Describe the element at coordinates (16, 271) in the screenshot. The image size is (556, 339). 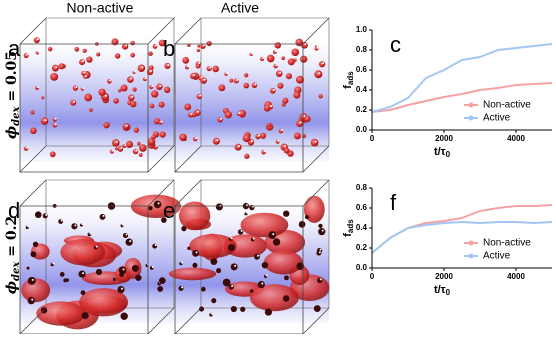
I see `row-label-subscript: dex` at that location.